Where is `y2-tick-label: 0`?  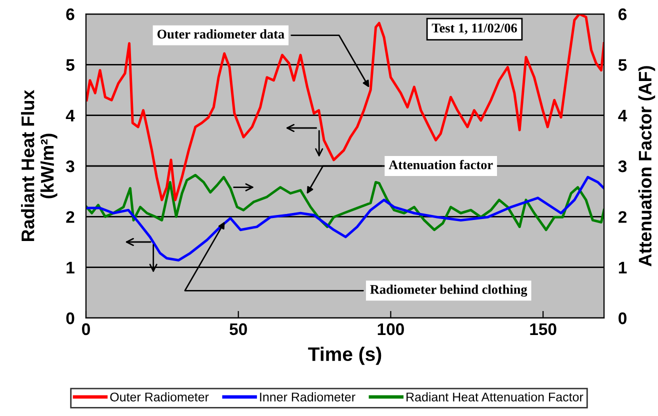 y2-tick-label: 0 is located at coordinates (622, 318).